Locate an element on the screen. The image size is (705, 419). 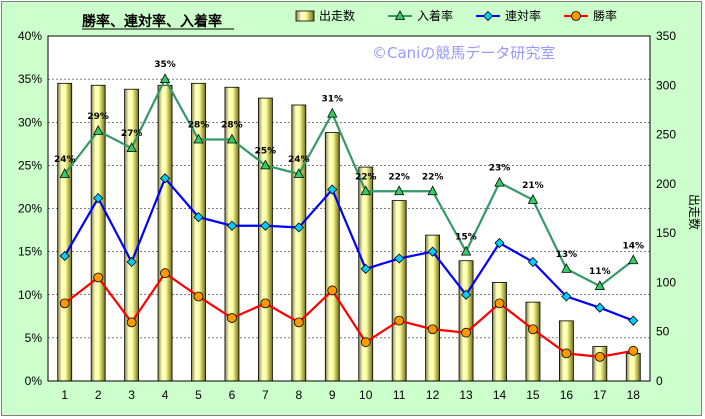
x-tick-label: 11 is located at coordinates (399, 395).